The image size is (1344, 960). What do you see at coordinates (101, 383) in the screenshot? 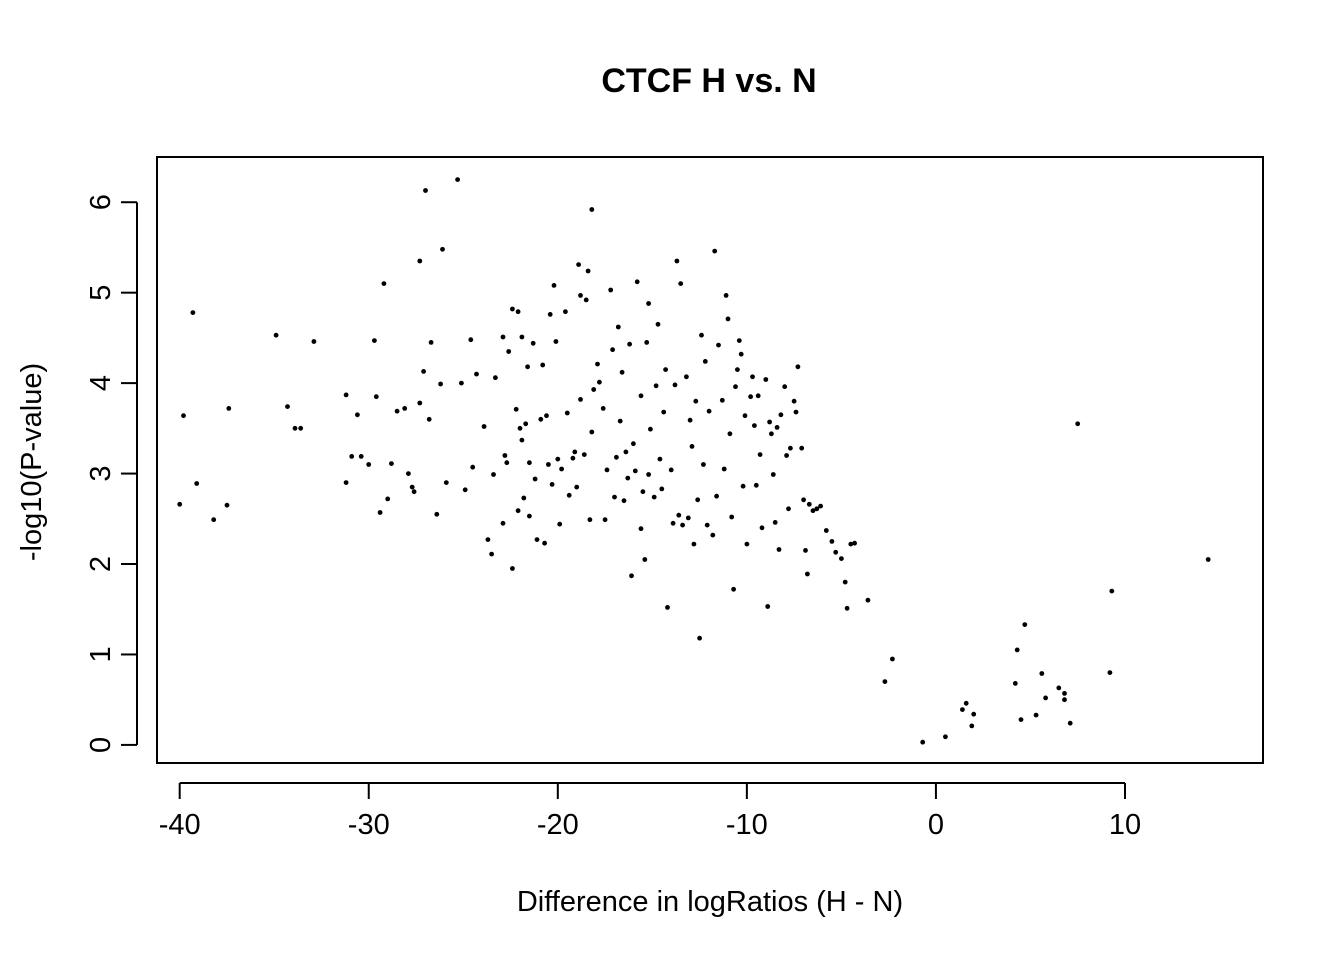
I see `y-tick-label: 4` at bounding box center [101, 383].